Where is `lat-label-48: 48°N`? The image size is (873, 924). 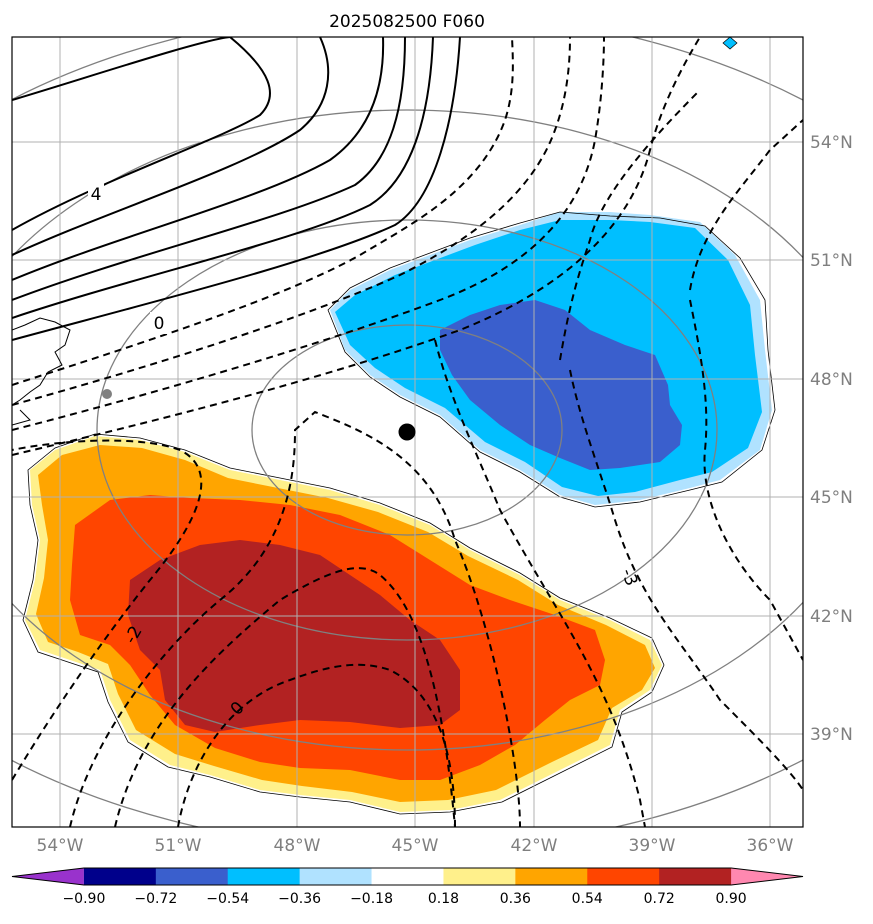 lat-label-48: 48°N is located at coordinates (831, 380).